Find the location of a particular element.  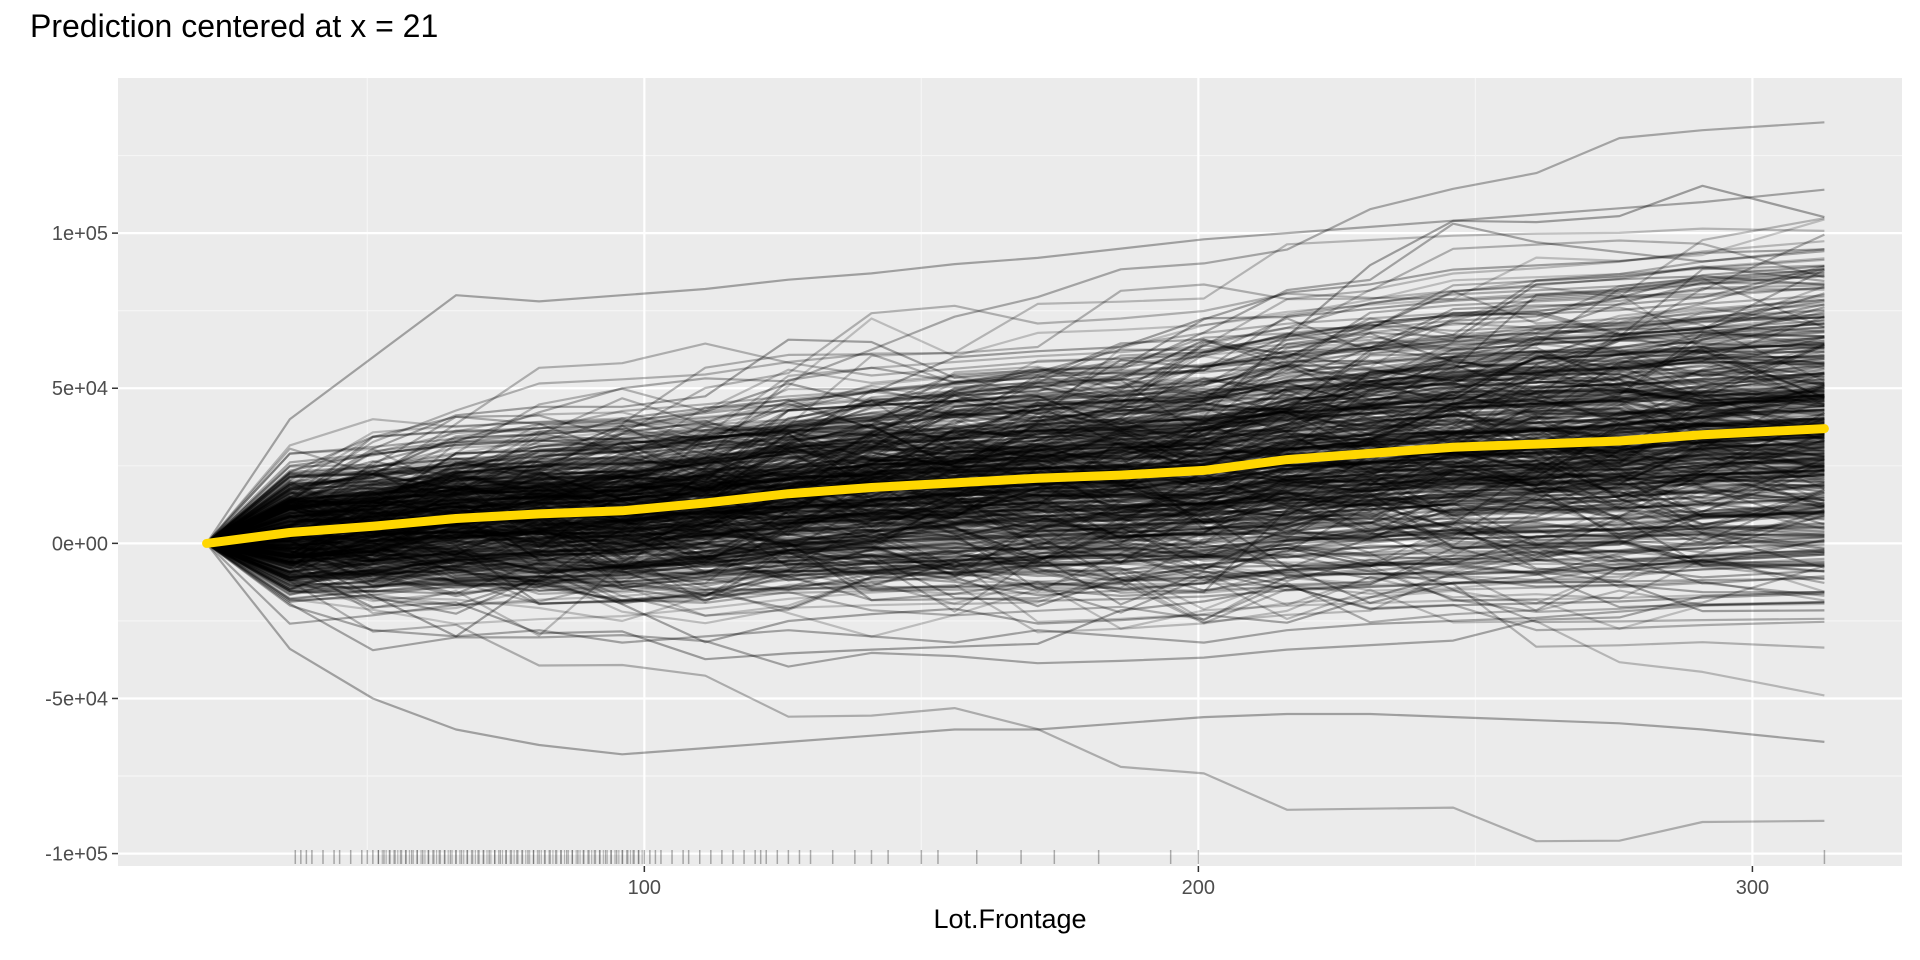

average-line is located at coordinates (1015, 486).